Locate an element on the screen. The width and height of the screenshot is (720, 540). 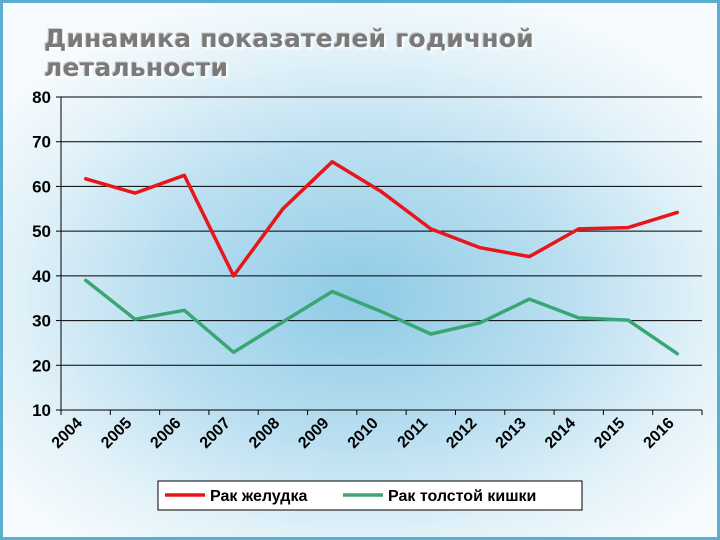
x-tick-label: 2015 is located at coordinates (609, 433).